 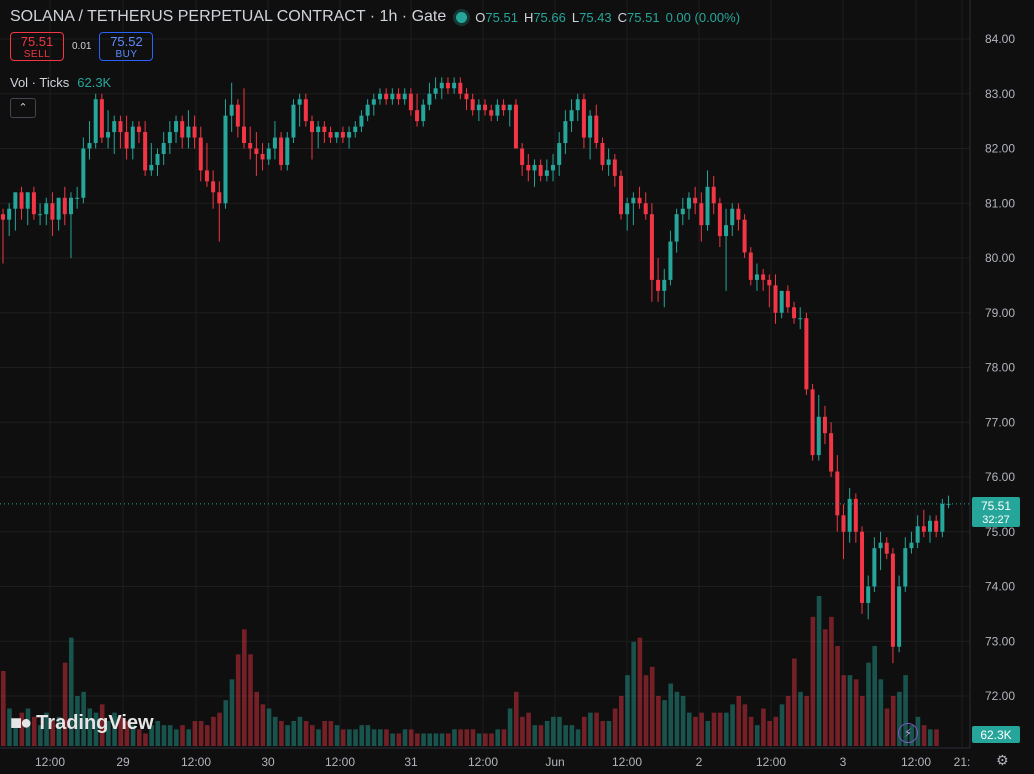 I want to click on gear-icon: ⚙, so click(x=1002, y=760).